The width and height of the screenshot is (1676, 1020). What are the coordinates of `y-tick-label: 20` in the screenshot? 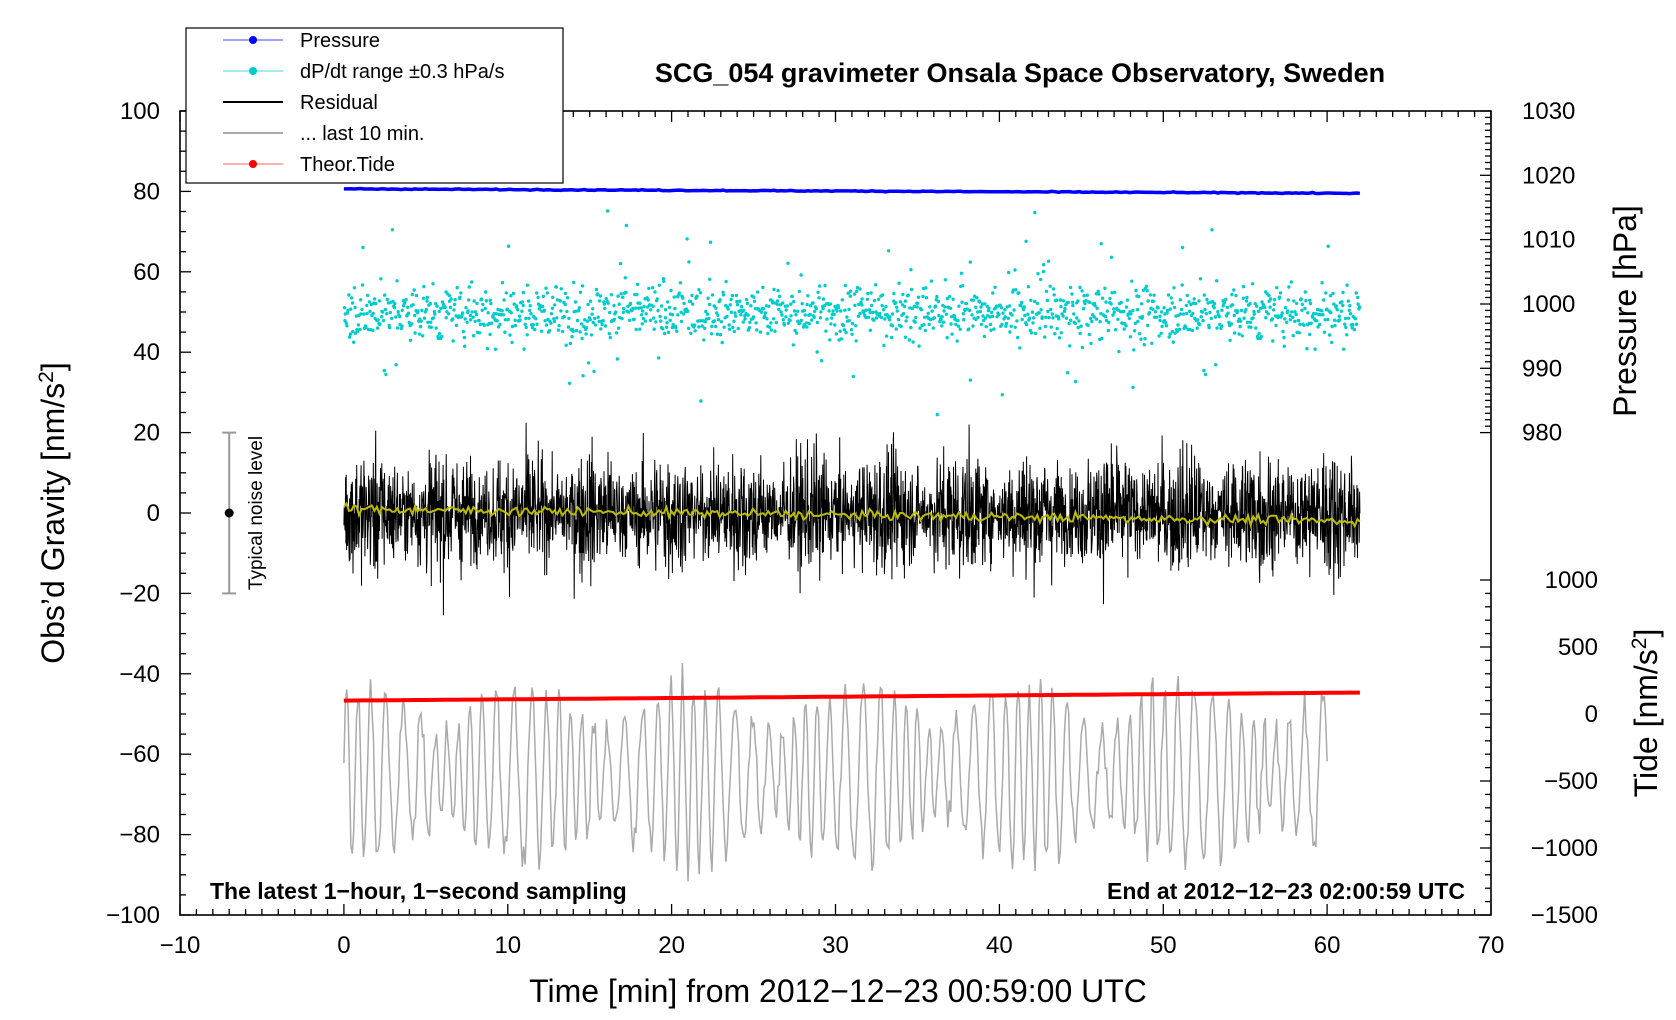 It's located at (146, 433).